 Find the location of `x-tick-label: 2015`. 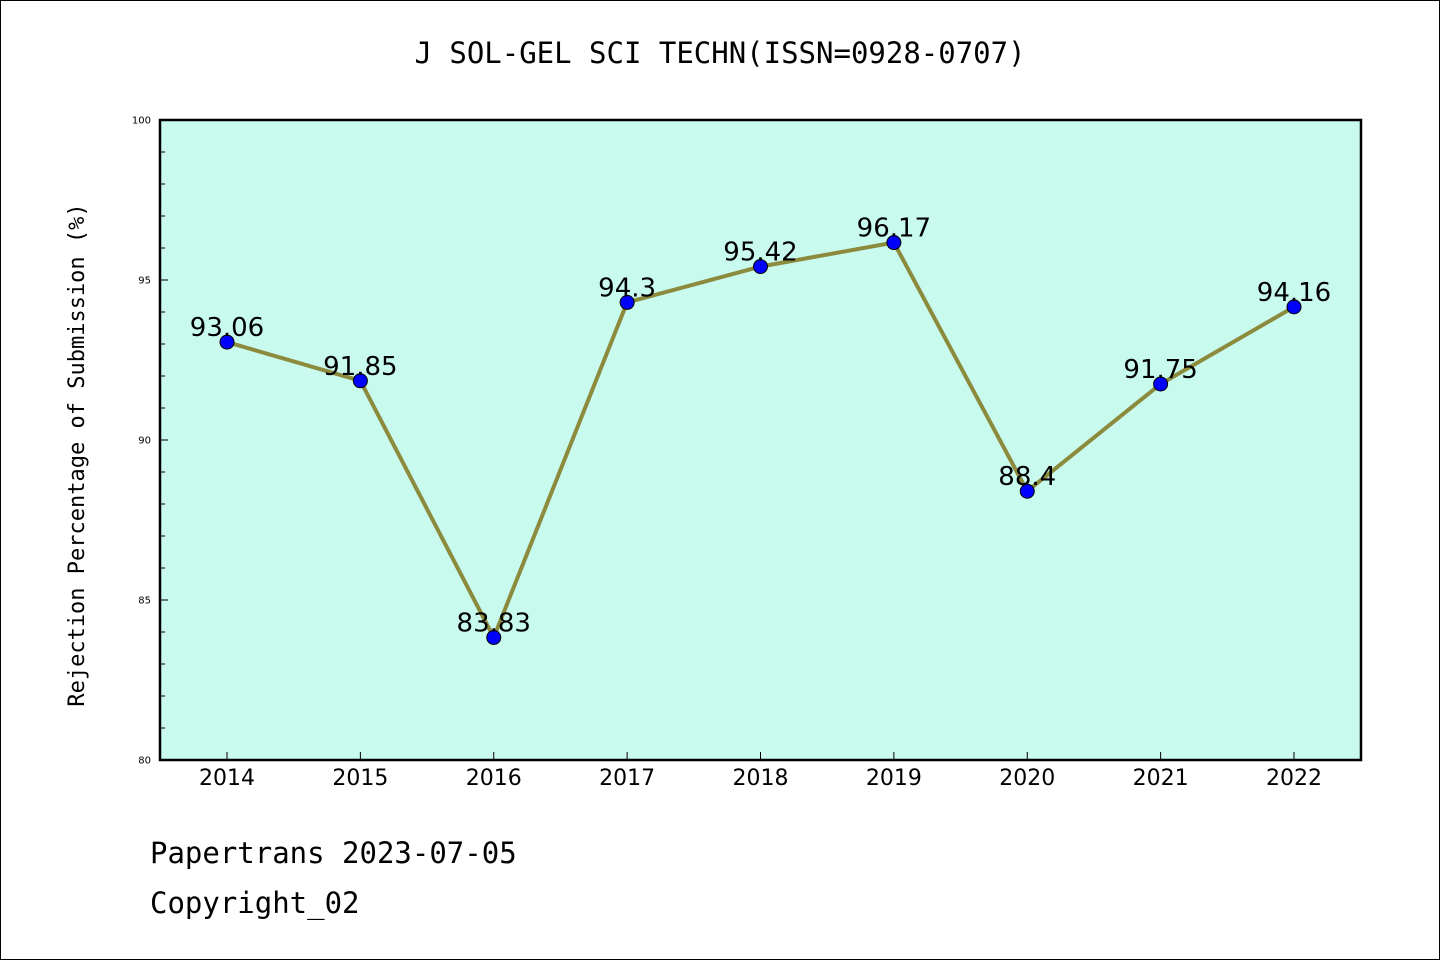

x-tick-label: 2015 is located at coordinates (360, 778).